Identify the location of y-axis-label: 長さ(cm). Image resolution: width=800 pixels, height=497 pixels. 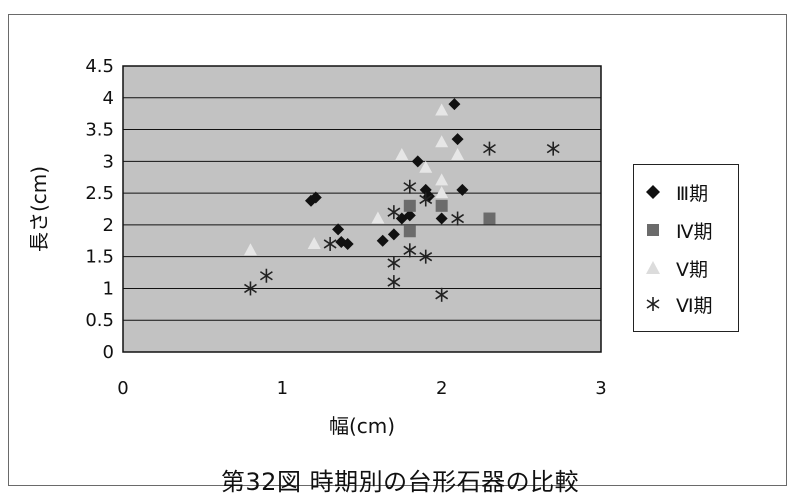
(39, 209).